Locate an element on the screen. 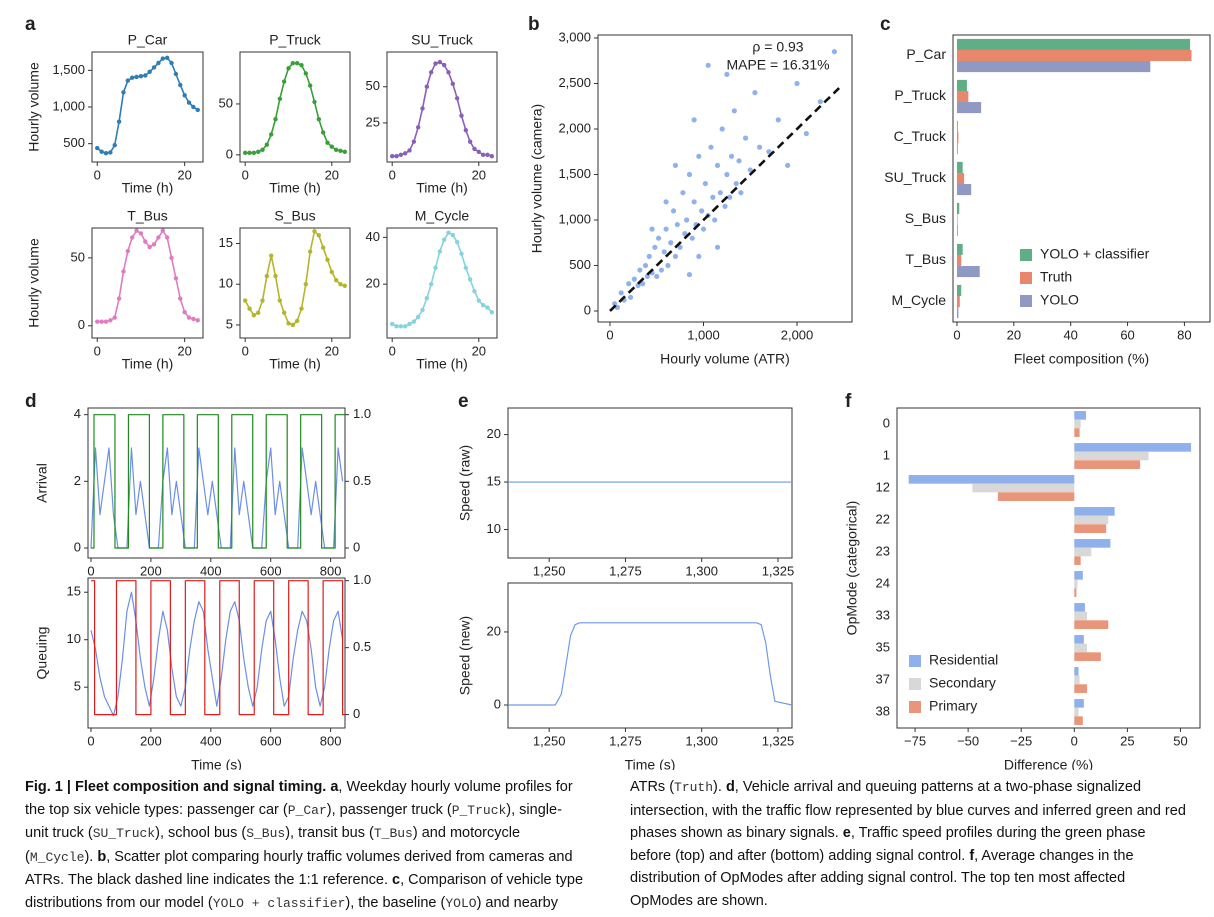 Image resolution: width=1214 pixels, height=917 pixels. x-axis-label: Time (h) is located at coordinates (295, 188).